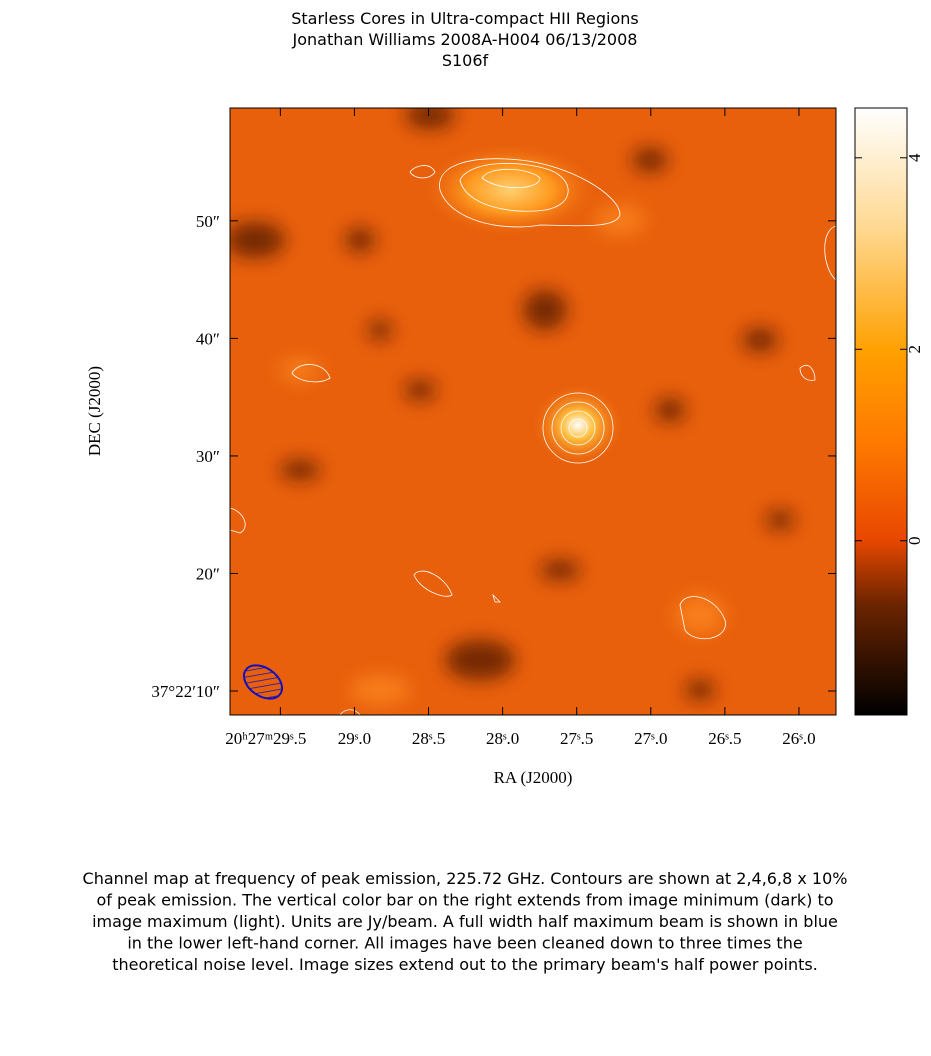  Describe the element at coordinates (914, 157) in the screenshot. I see `colorbar-tick-label: 4` at that location.